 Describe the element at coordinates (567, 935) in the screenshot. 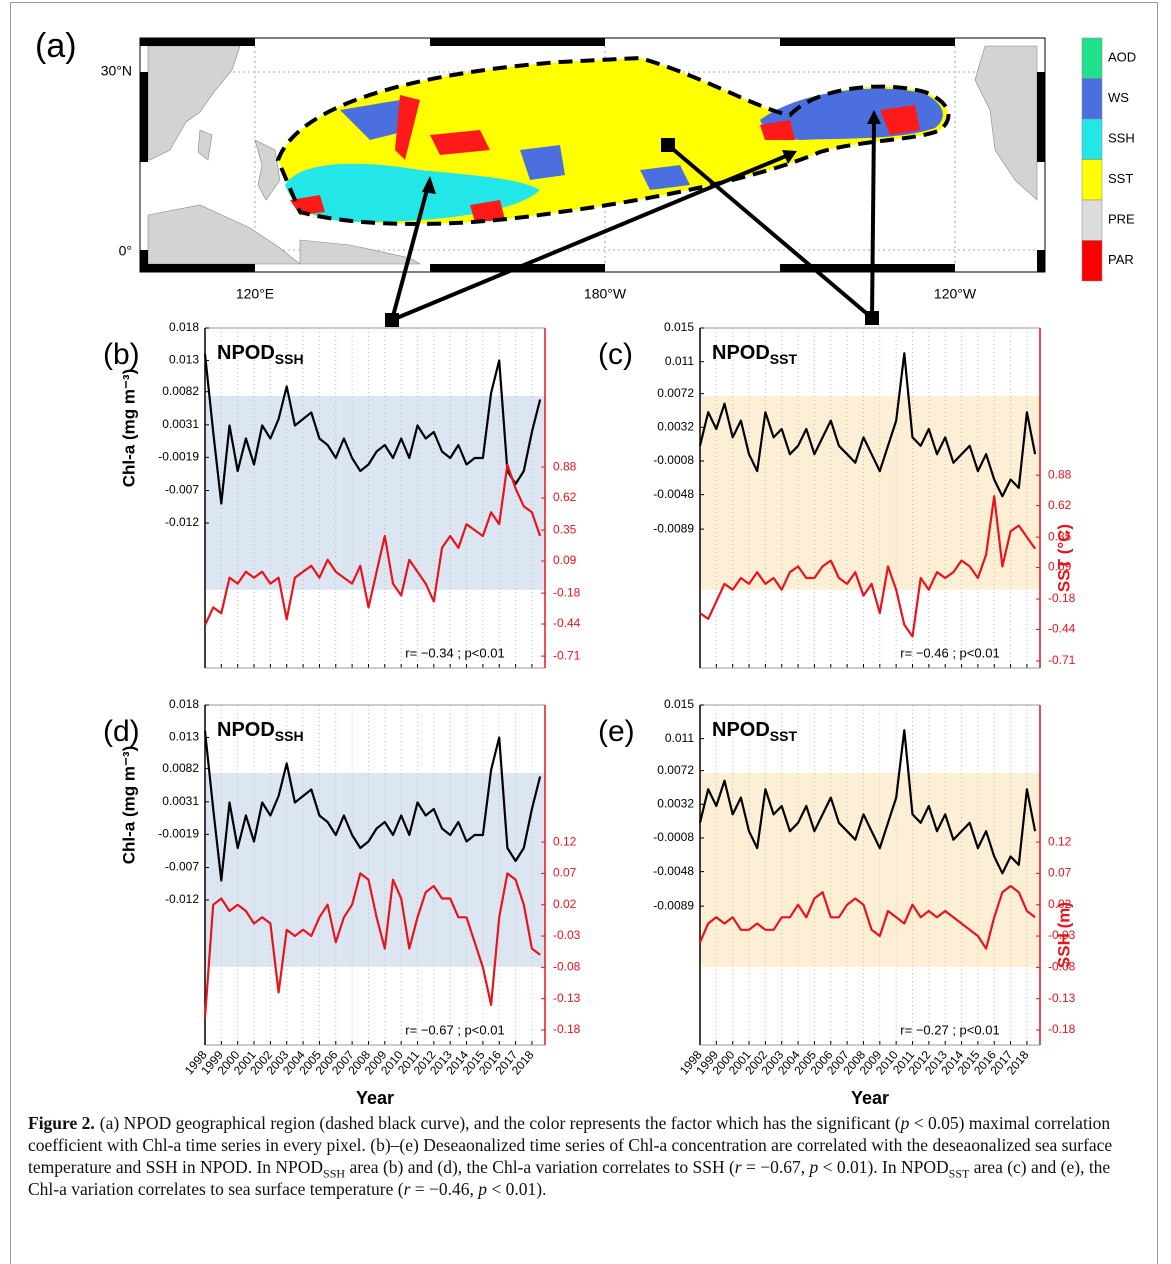

I see `y2-tick-label: -0.03` at that location.